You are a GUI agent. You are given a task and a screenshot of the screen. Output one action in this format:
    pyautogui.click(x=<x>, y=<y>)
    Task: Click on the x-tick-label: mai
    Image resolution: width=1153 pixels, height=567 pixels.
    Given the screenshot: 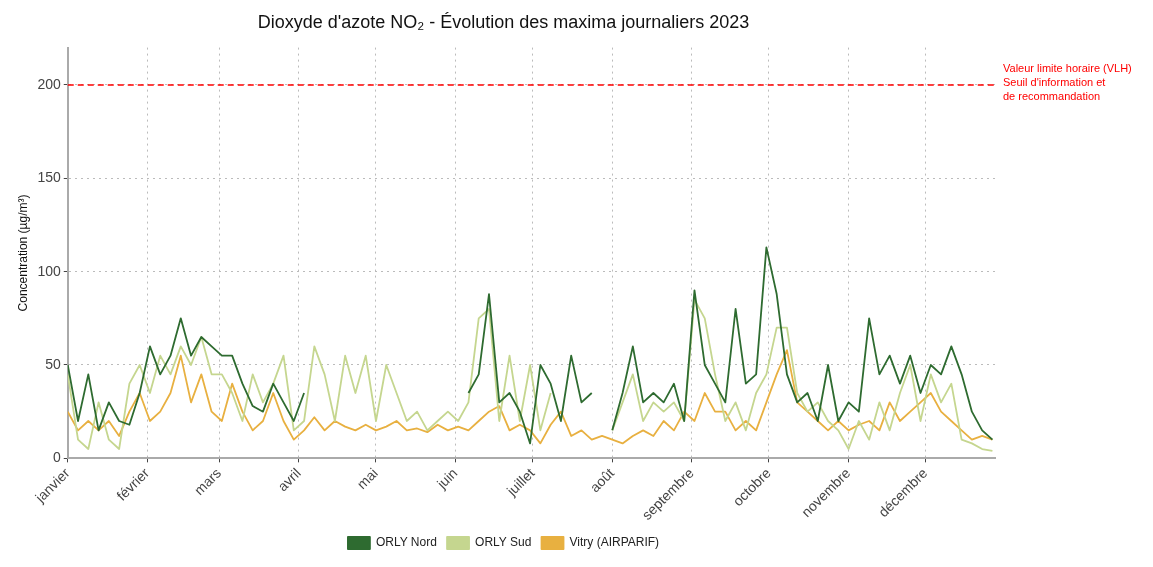 What is the action you would take?
    pyautogui.click(x=367, y=478)
    